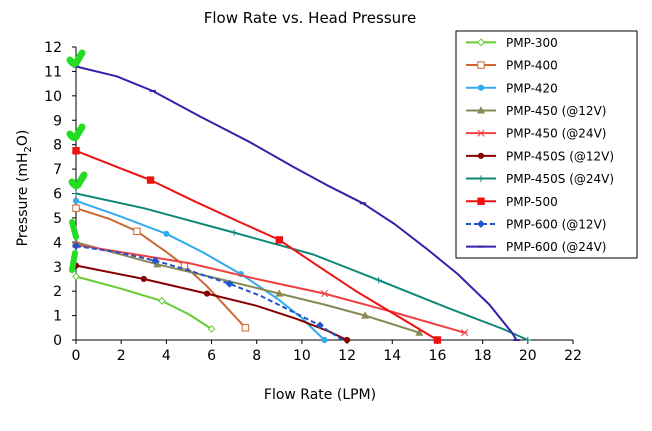 Image resolution: width=652 pixels, height=431 pixels. What do you see at coordinates (53, 72) in the screenshot?
I see `y-tick-label: 11` at bounding box center [53, 72].